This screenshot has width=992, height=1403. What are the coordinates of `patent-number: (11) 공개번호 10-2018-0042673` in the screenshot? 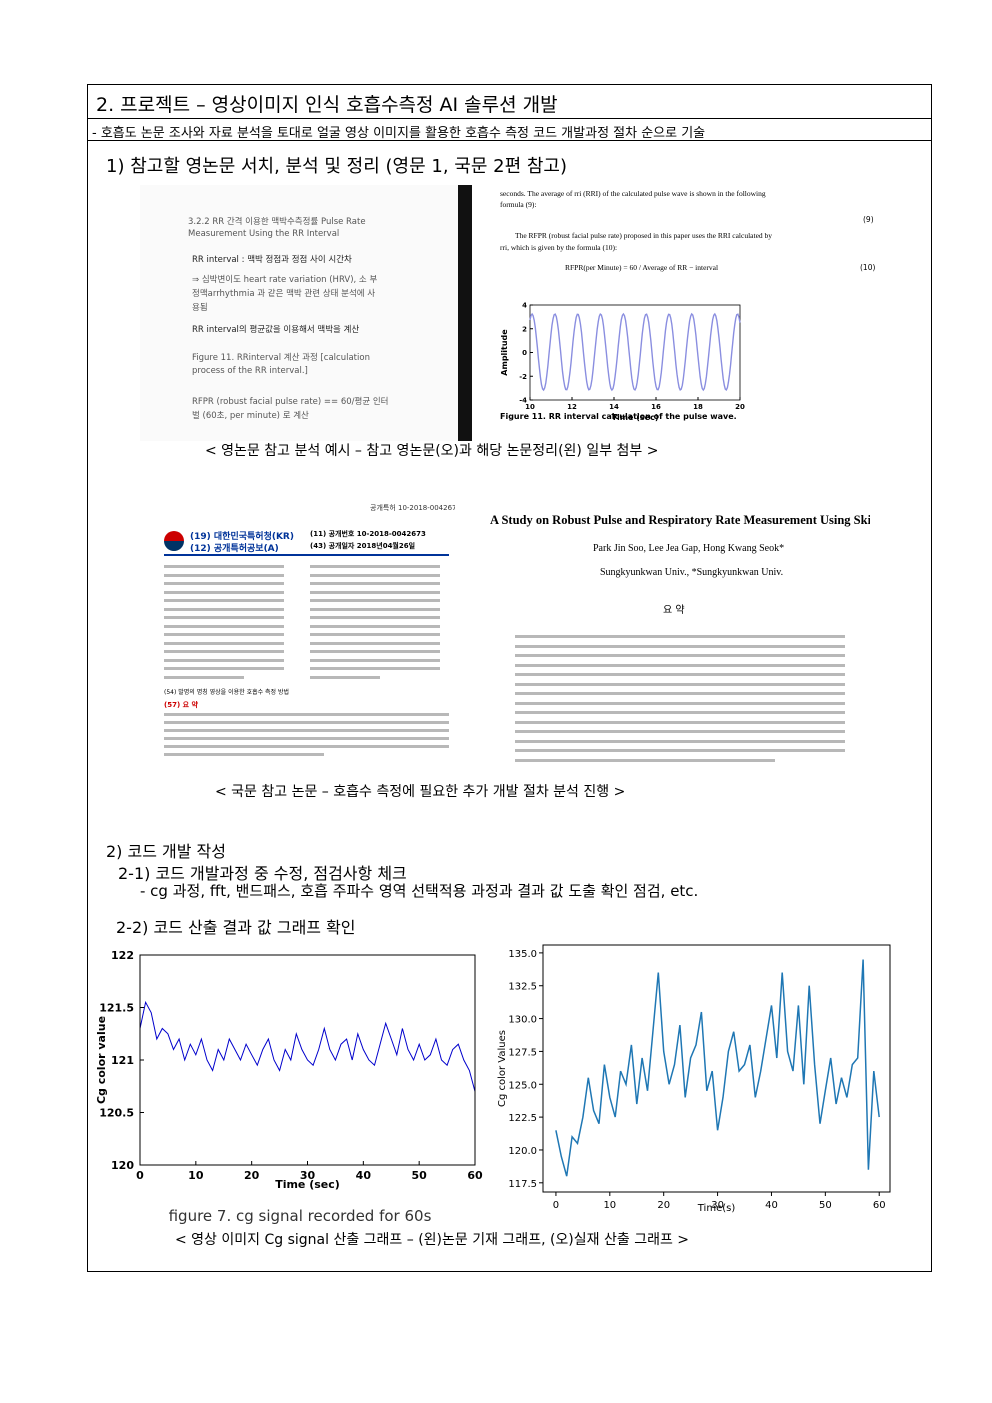 It's located at (368, 534).